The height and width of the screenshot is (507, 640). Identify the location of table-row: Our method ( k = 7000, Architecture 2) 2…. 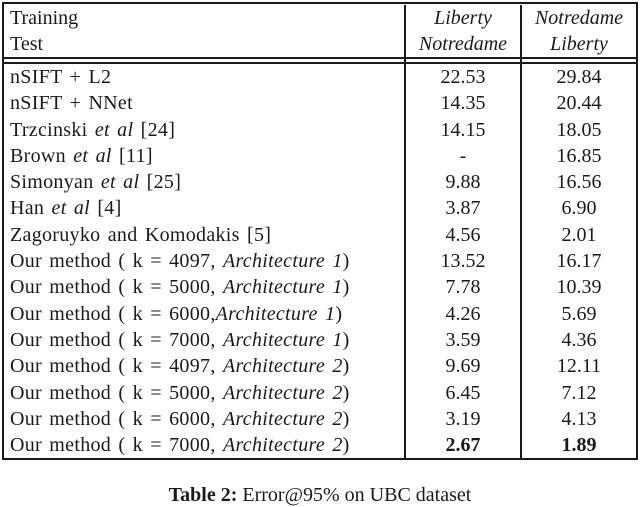
(320, 445).